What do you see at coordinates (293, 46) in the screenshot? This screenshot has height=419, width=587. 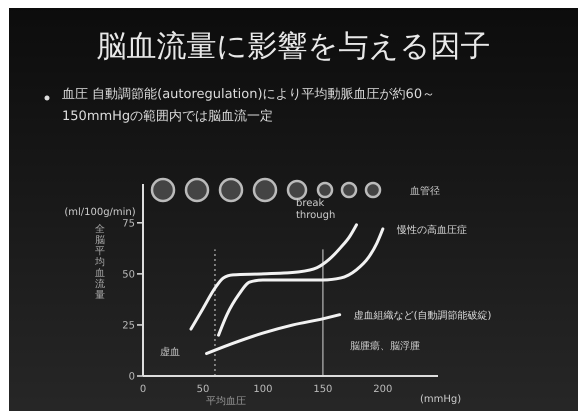 I see `chart-title: 脳血流量に影響を与える因子` at bounding box center [293, 46].